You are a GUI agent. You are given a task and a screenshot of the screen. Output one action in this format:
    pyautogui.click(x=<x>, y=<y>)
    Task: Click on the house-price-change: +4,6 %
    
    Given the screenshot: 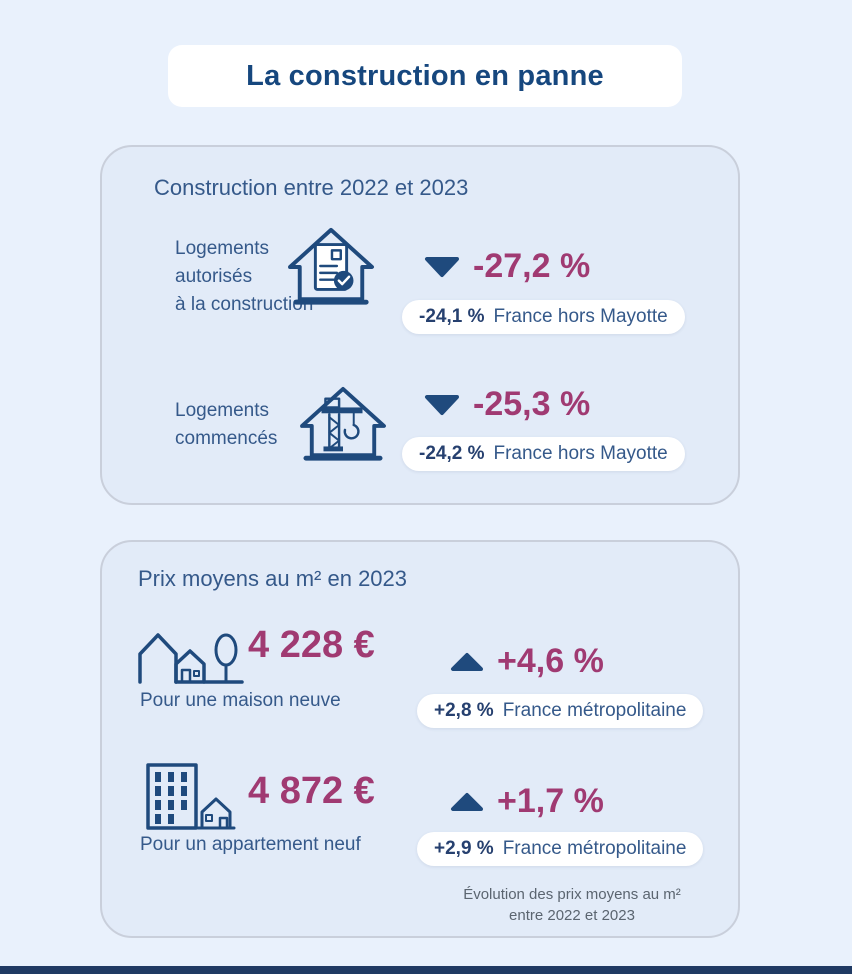 What is the action you would take?
    pyautogui.click(x=550, y=661)
    